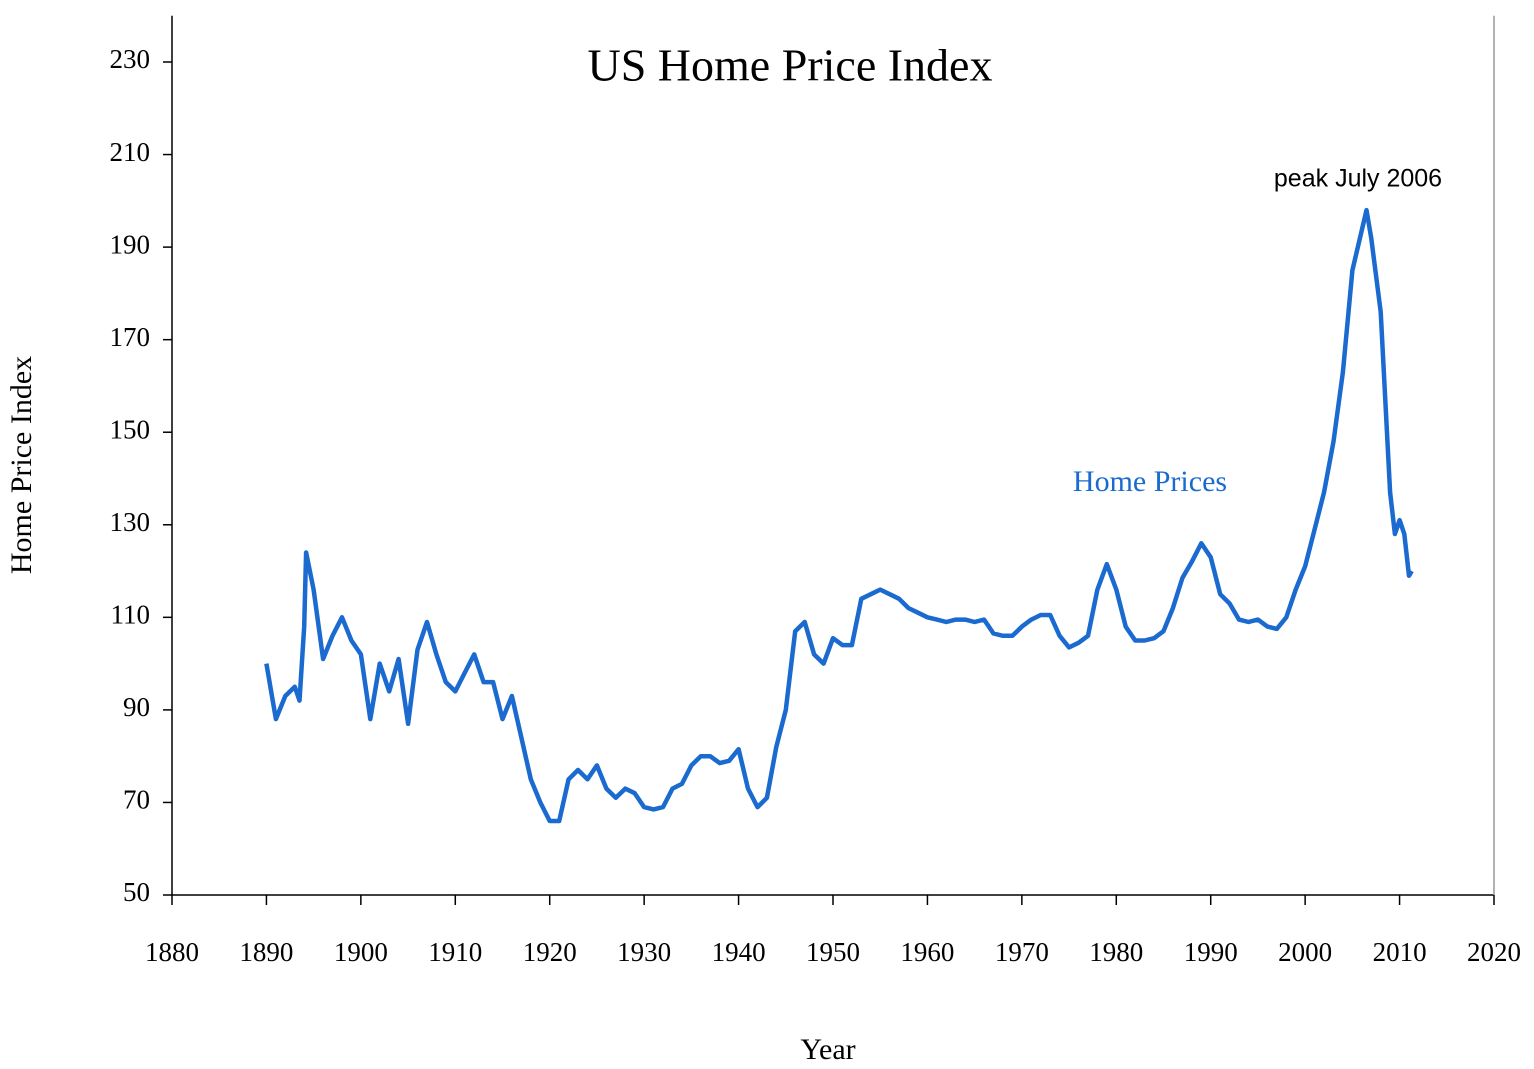  What do you see at coordinates (550, 952) in the screenshot?
I see `x-tick-label: 1920` at bounding box center [550, 952].